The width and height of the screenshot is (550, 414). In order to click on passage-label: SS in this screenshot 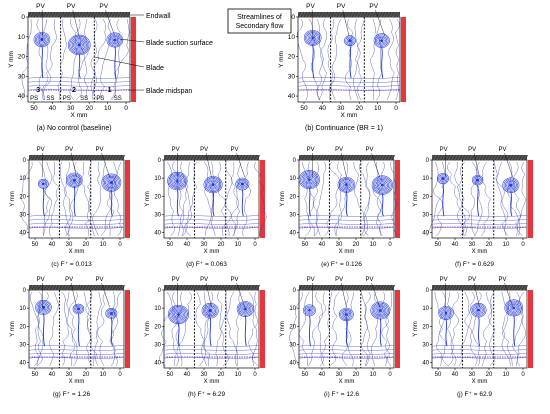, I will do `click(84, 99)`.